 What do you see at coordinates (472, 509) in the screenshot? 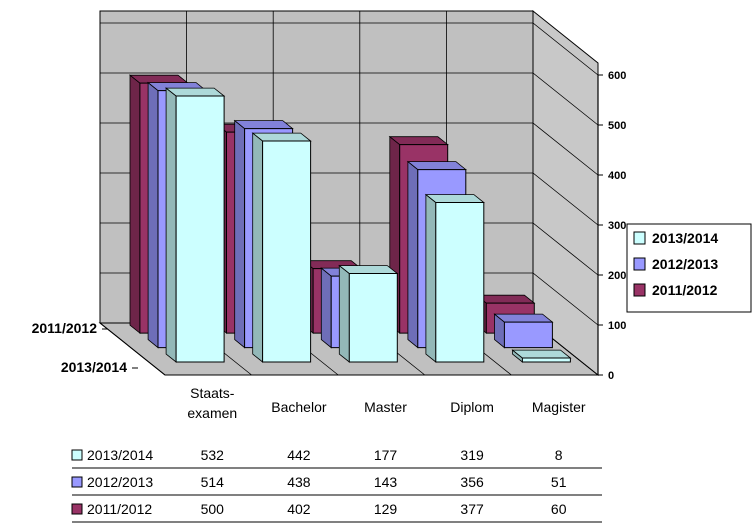
I see `table-cell: 377` at bounding box center [472, 509].